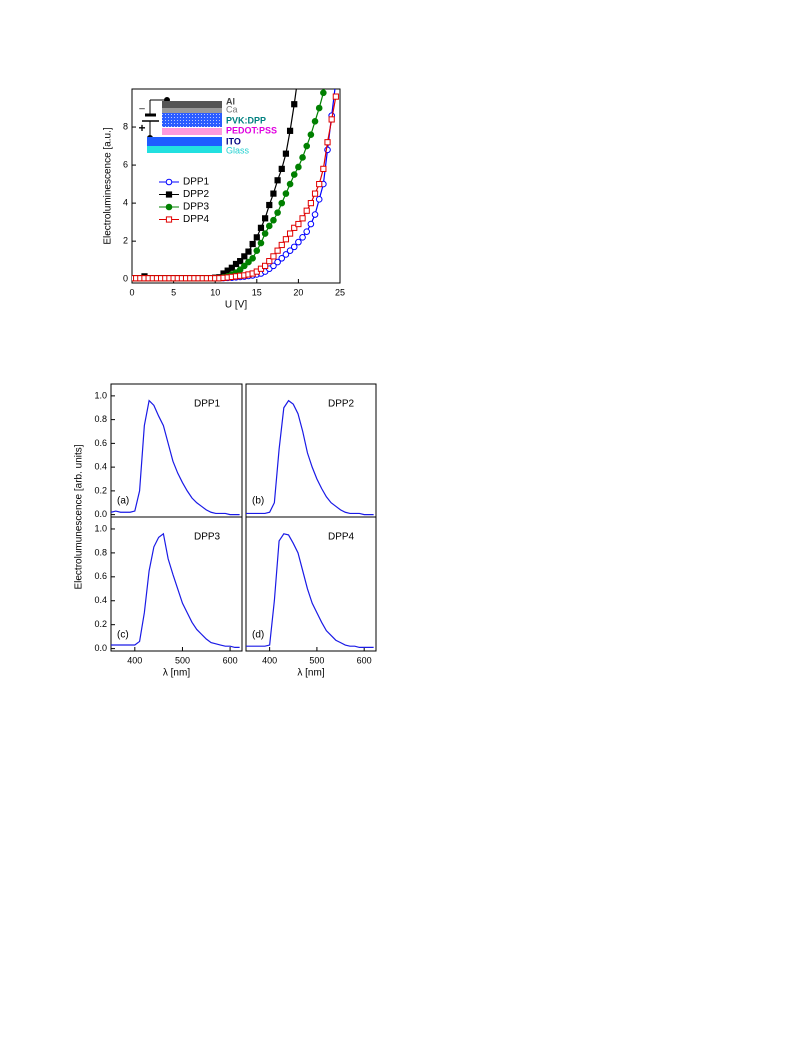 This screenshot has width=793, height=1057. Describe the element at coordinates (192, 110) in the screenshot. I see `layer-ca` at that location.